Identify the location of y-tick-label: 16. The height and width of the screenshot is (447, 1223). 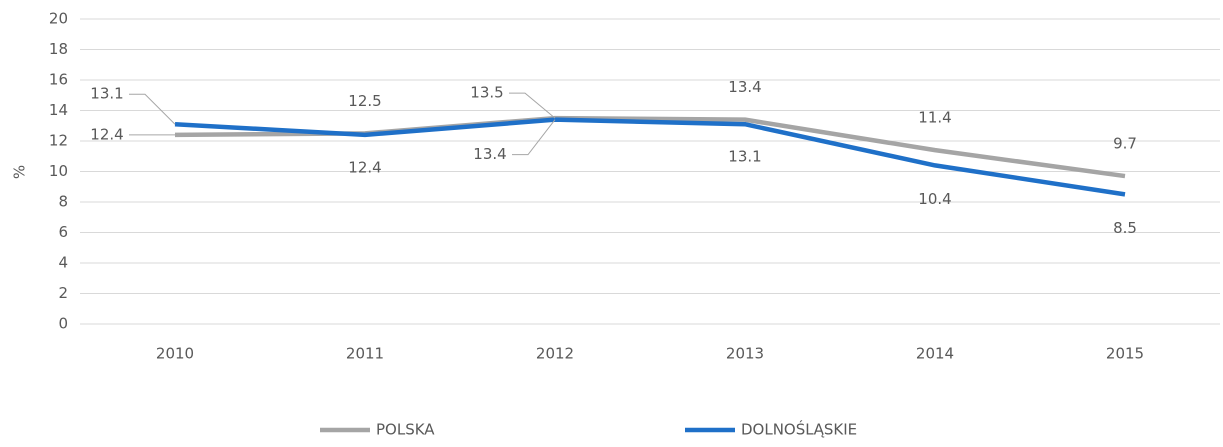
(58, 80).